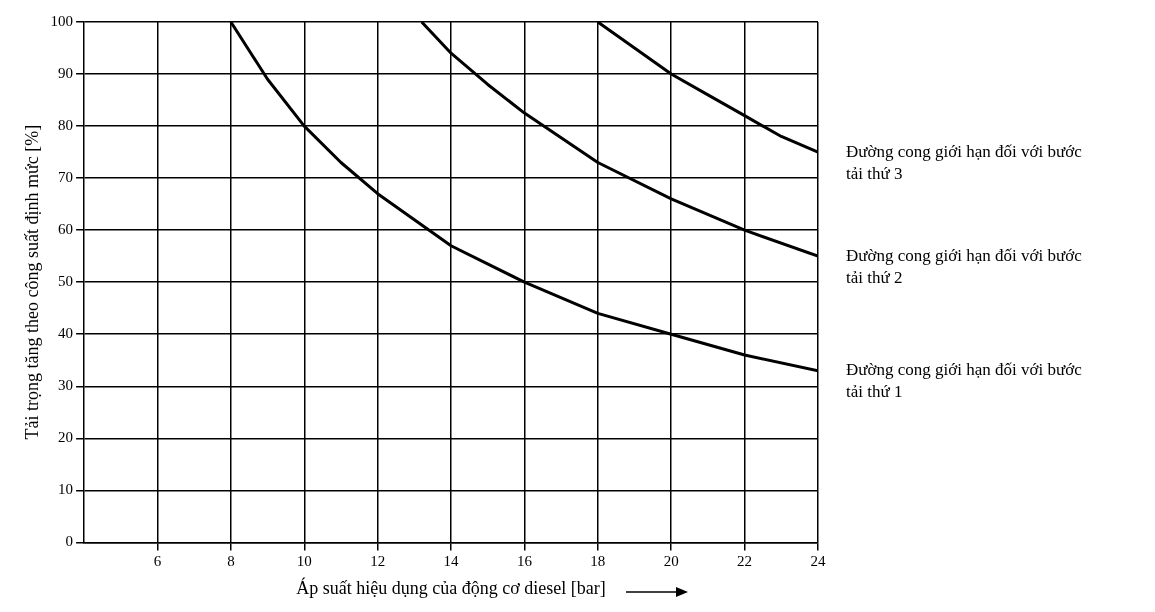 Image resolution: width=1155 pixels, height=612 pixels. Describe the element at coordinates (451, 587) in the screenshot. I see `x-axis-title: Áp suất hiệu dụng của động cơ diesel [bar]` at that location.